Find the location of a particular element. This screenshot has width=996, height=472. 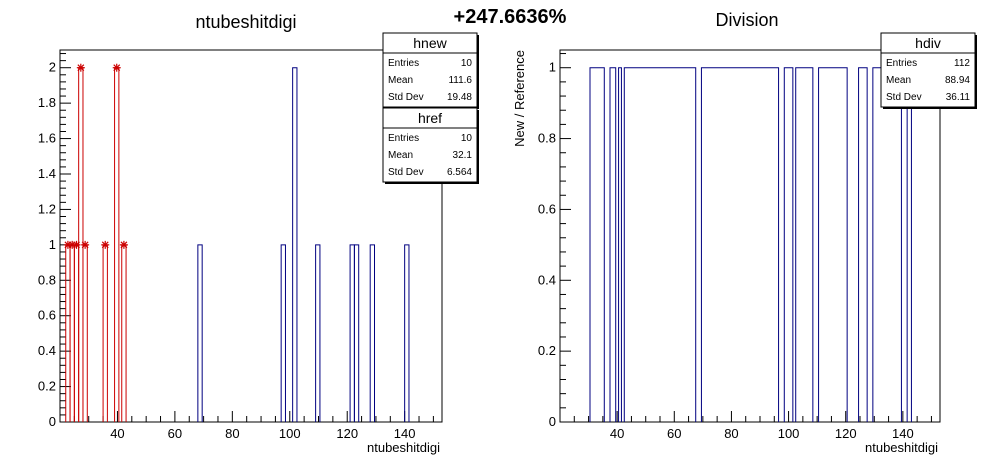

stats-value: 6.564 is located at coordinates (459, 172).